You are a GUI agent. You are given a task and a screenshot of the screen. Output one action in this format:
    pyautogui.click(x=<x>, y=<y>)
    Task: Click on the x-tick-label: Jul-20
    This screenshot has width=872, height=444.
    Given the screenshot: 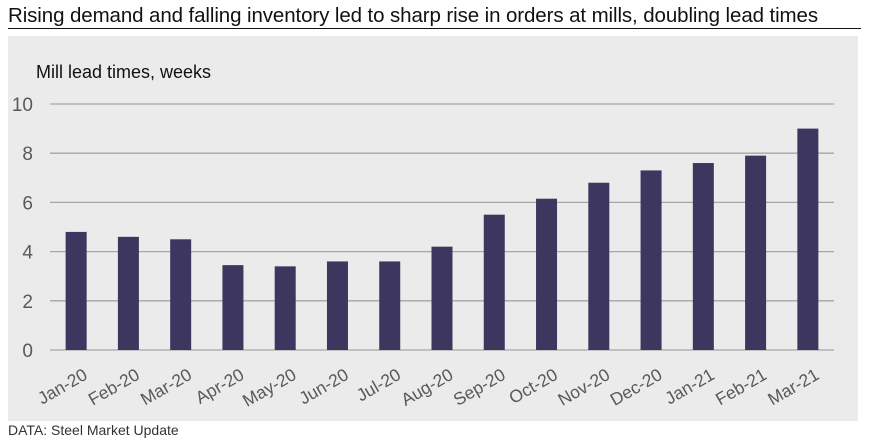 What is the action you would take?
    pyautogui.click(x=379, y=384)
    